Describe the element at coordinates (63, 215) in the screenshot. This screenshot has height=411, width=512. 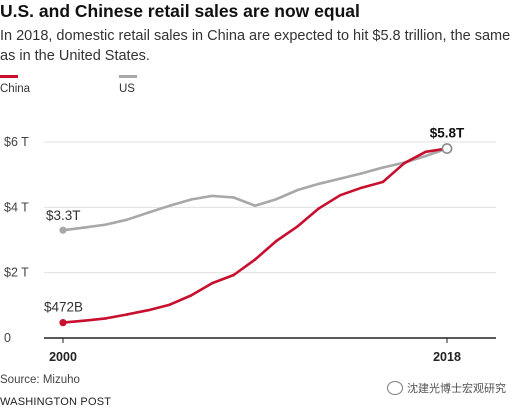
I see `annotation-us-start: $3.3T` at that location.